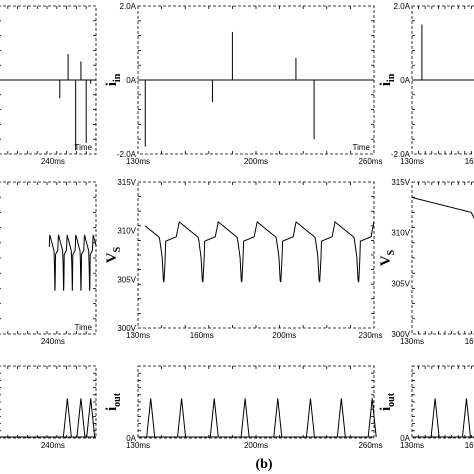 This screenshot has height=474, width=474. Describe the element at coordinates (370, 335) in the screenshot. I see `x-tick-label: 230ms` at that location.